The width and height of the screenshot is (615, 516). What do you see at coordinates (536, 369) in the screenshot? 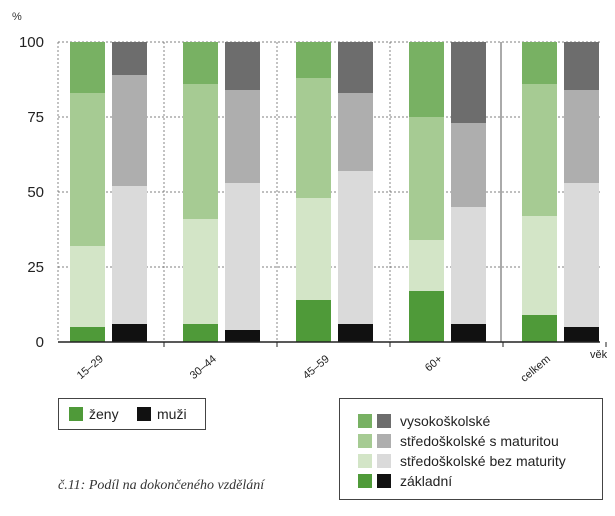
I see `x-tick-label: celkem` at bounding box center [536, 369].